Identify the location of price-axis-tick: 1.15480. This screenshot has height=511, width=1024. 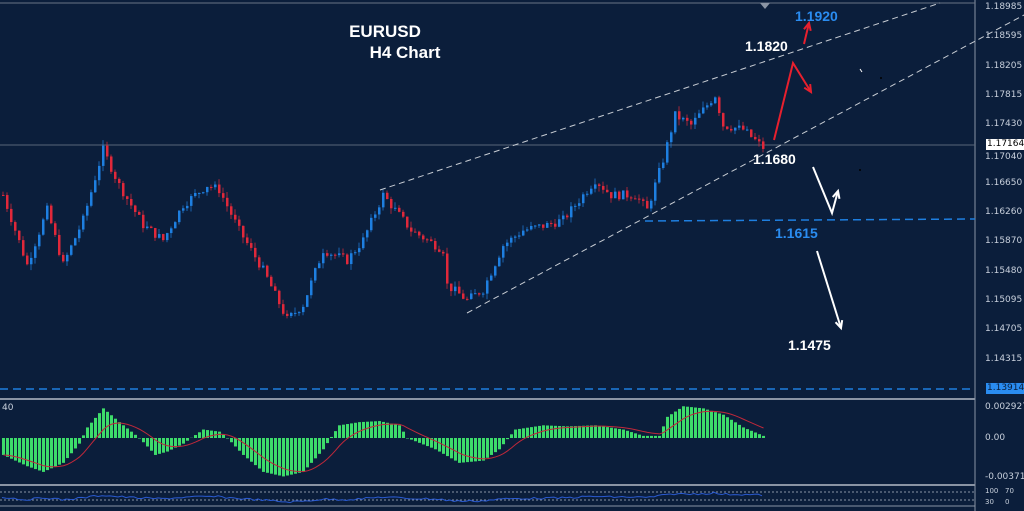
(1004, 270).